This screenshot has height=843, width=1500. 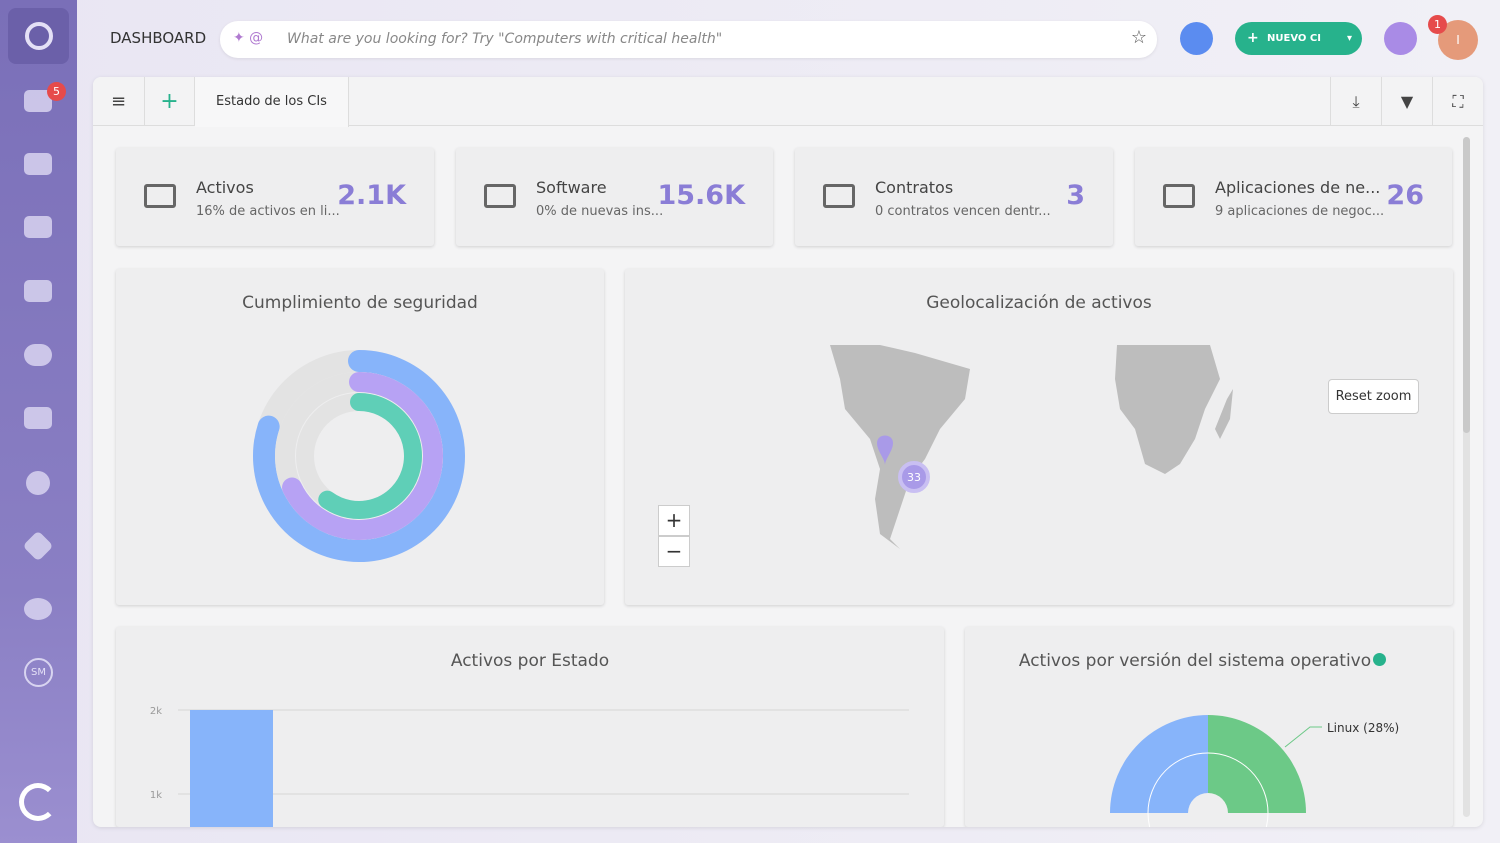 I want to click on os-pie, so click(x=1216, y=771).